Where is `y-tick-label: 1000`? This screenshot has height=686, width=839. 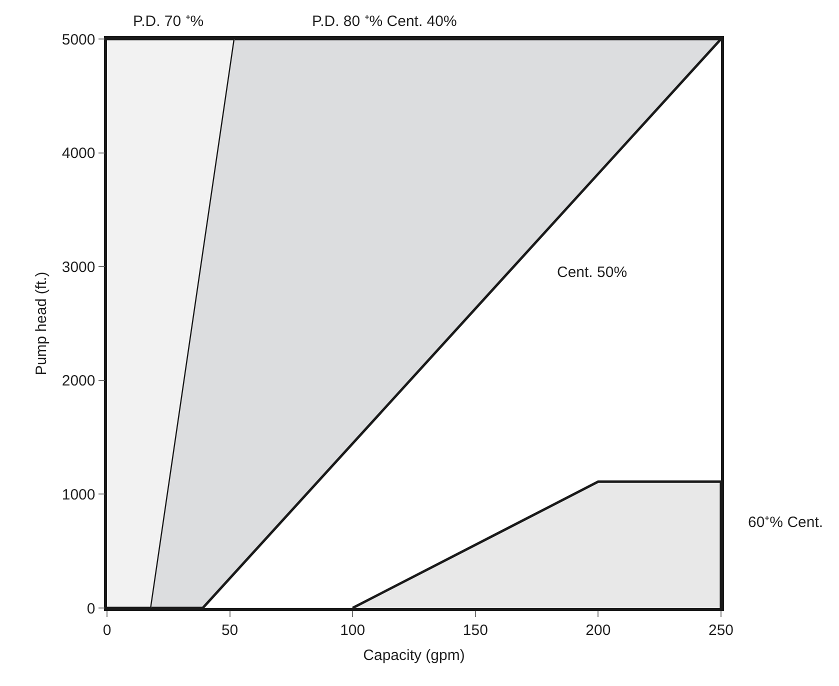
y-tick-label: 1000 is located at coordinates (79, 495).